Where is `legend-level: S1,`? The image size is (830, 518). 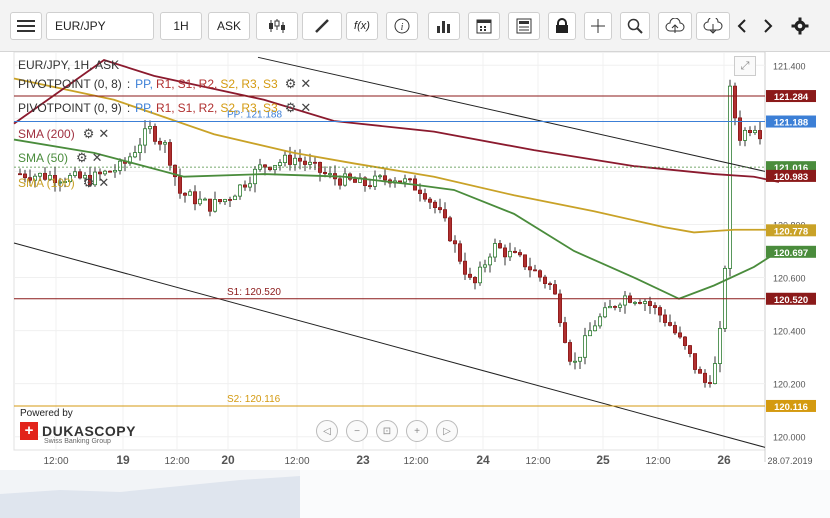
legend-level: S1, is located at coordinates (186, 108).